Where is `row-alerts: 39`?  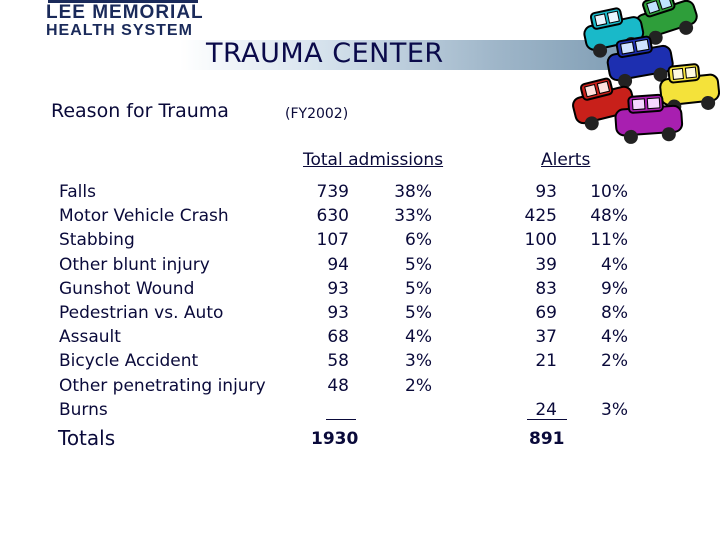 row-alerts: 39 is located at coordinates (546, 265).